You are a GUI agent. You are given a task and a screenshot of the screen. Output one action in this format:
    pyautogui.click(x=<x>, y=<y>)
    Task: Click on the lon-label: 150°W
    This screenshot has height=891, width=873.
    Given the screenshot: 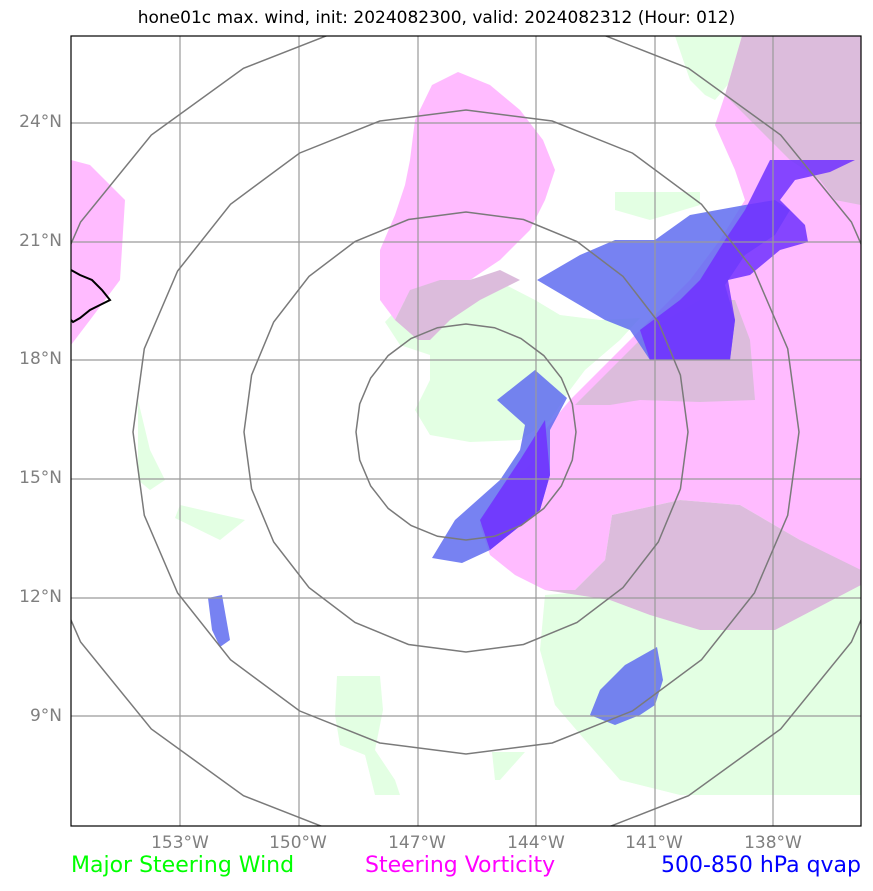 What is the action you would take?
    pyautogui.click(x=298, y=843)
    